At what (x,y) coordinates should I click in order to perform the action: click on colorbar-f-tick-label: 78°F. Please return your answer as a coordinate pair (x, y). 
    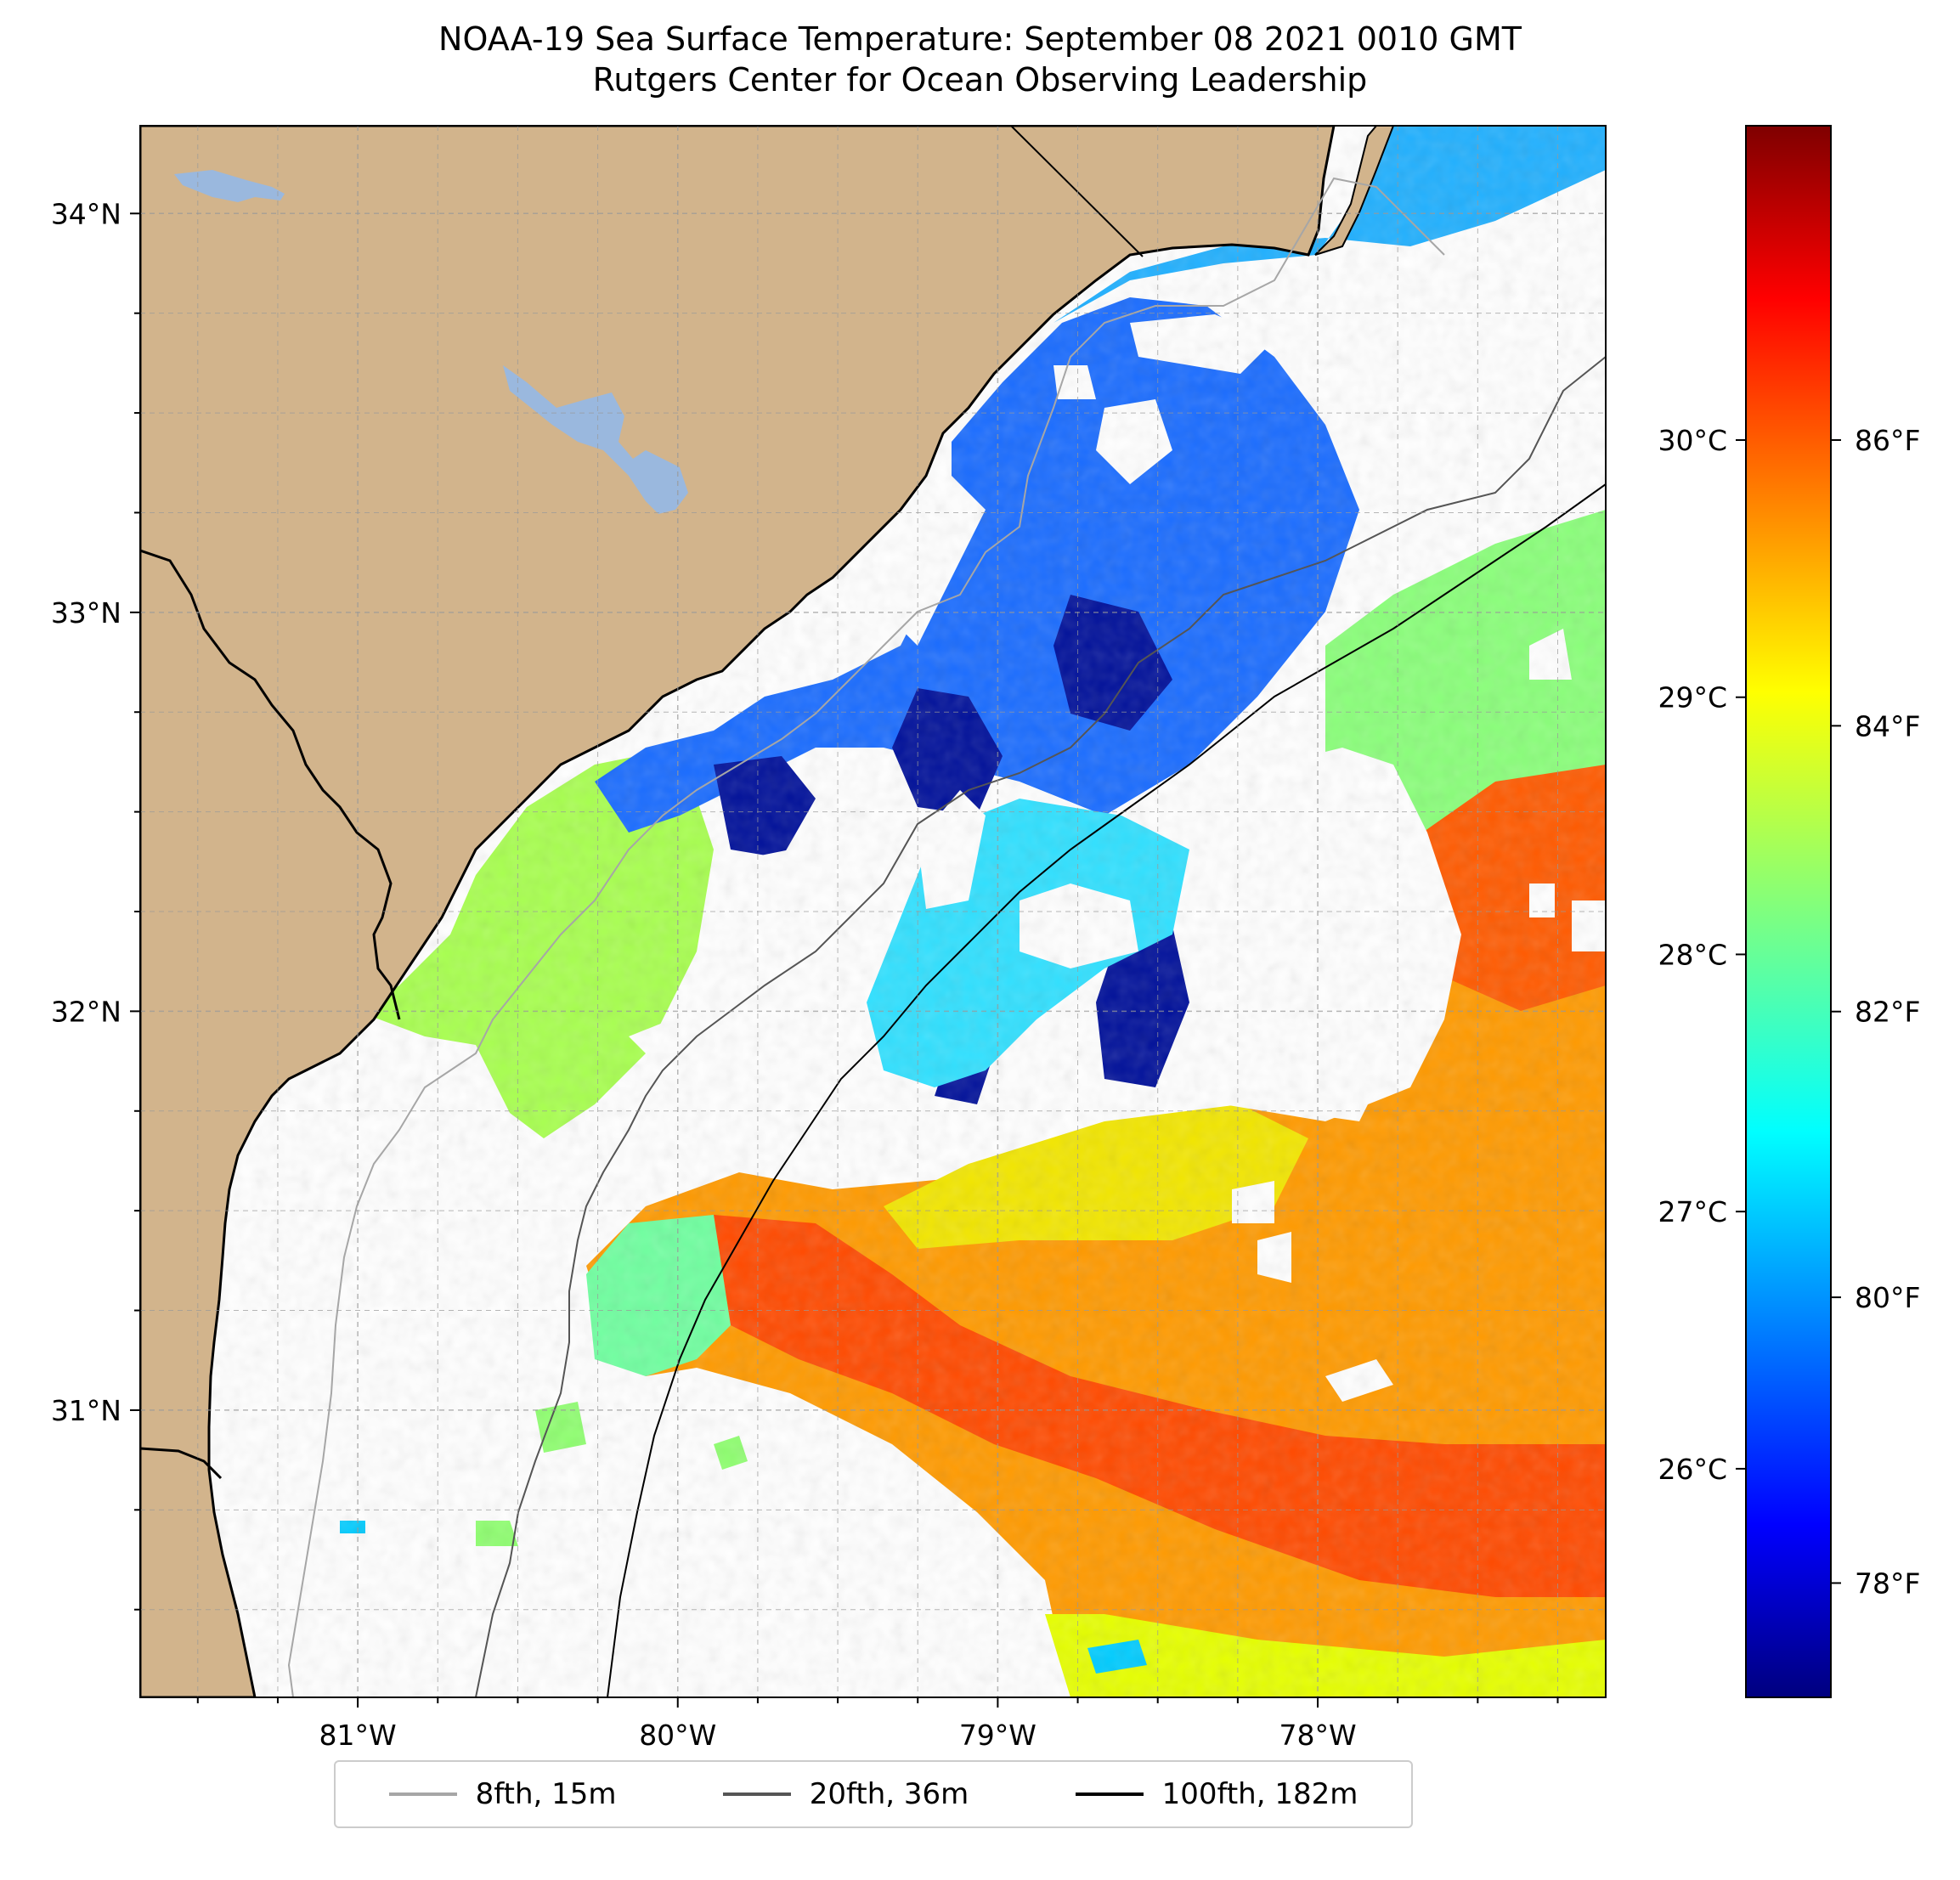
    Looking at the image, I should click on (1888, 1584).